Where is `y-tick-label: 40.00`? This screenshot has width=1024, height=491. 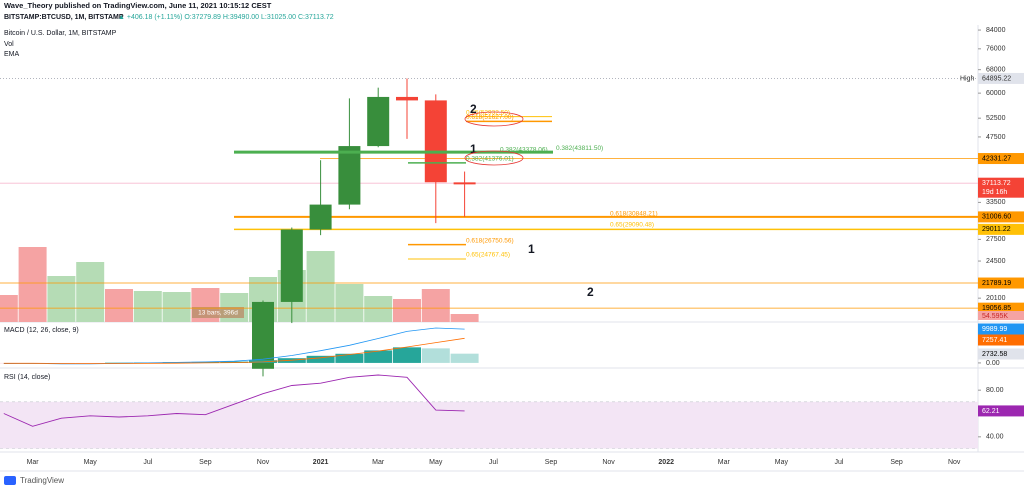
y-tick-label: 40.00 is located at coordinates (995, 437).